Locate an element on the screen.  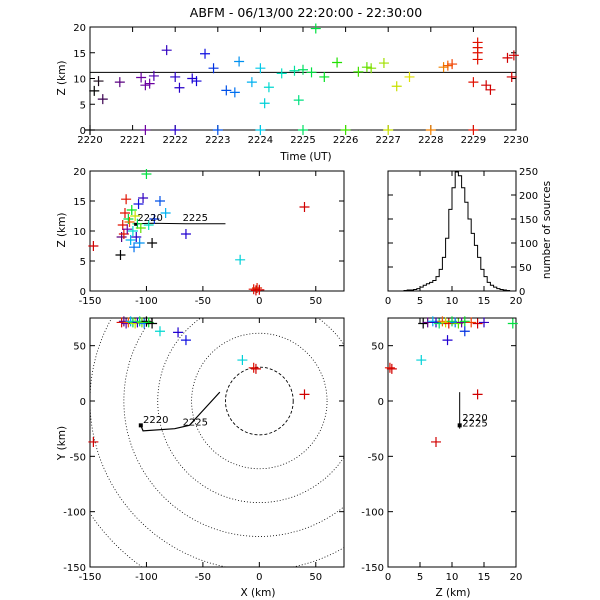
plan-ylabel: Y (km) is located at coordinates (62, 443).